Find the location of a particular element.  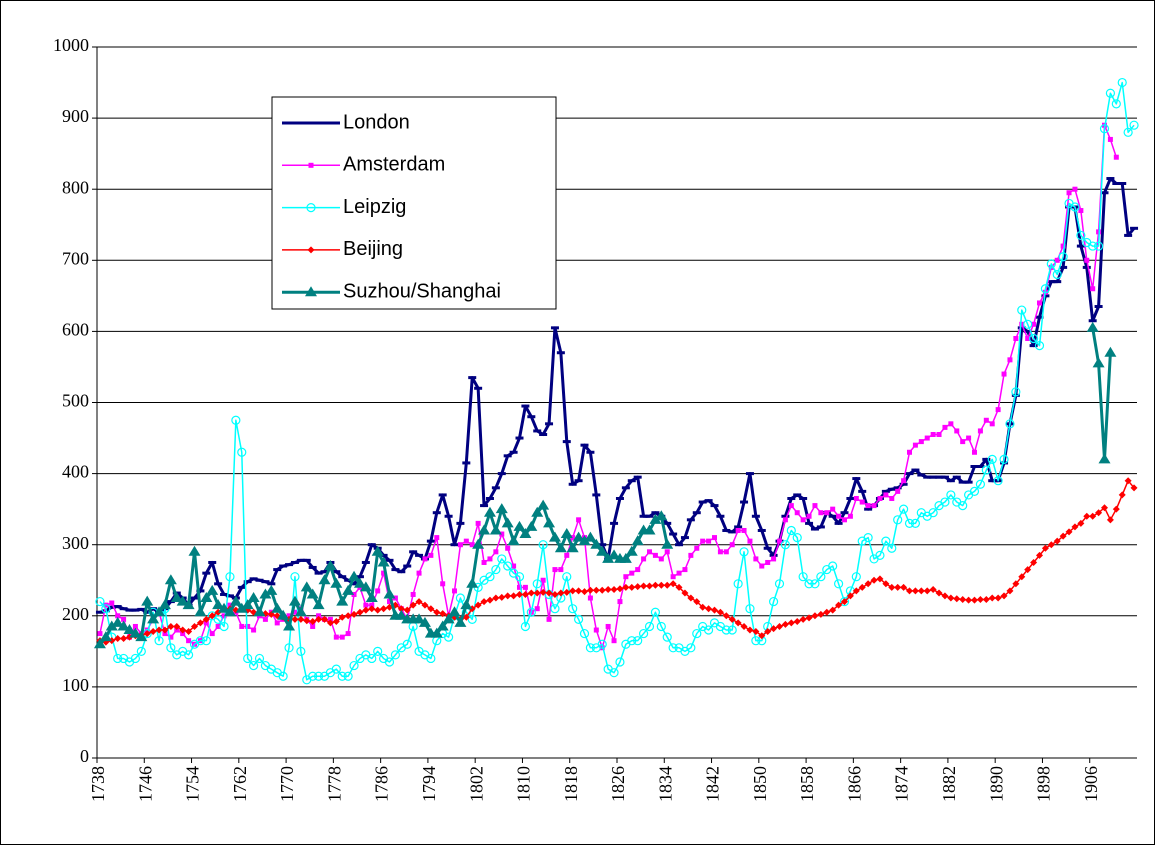

x-tick-label: 1778 is located at coordinates (334, 784).